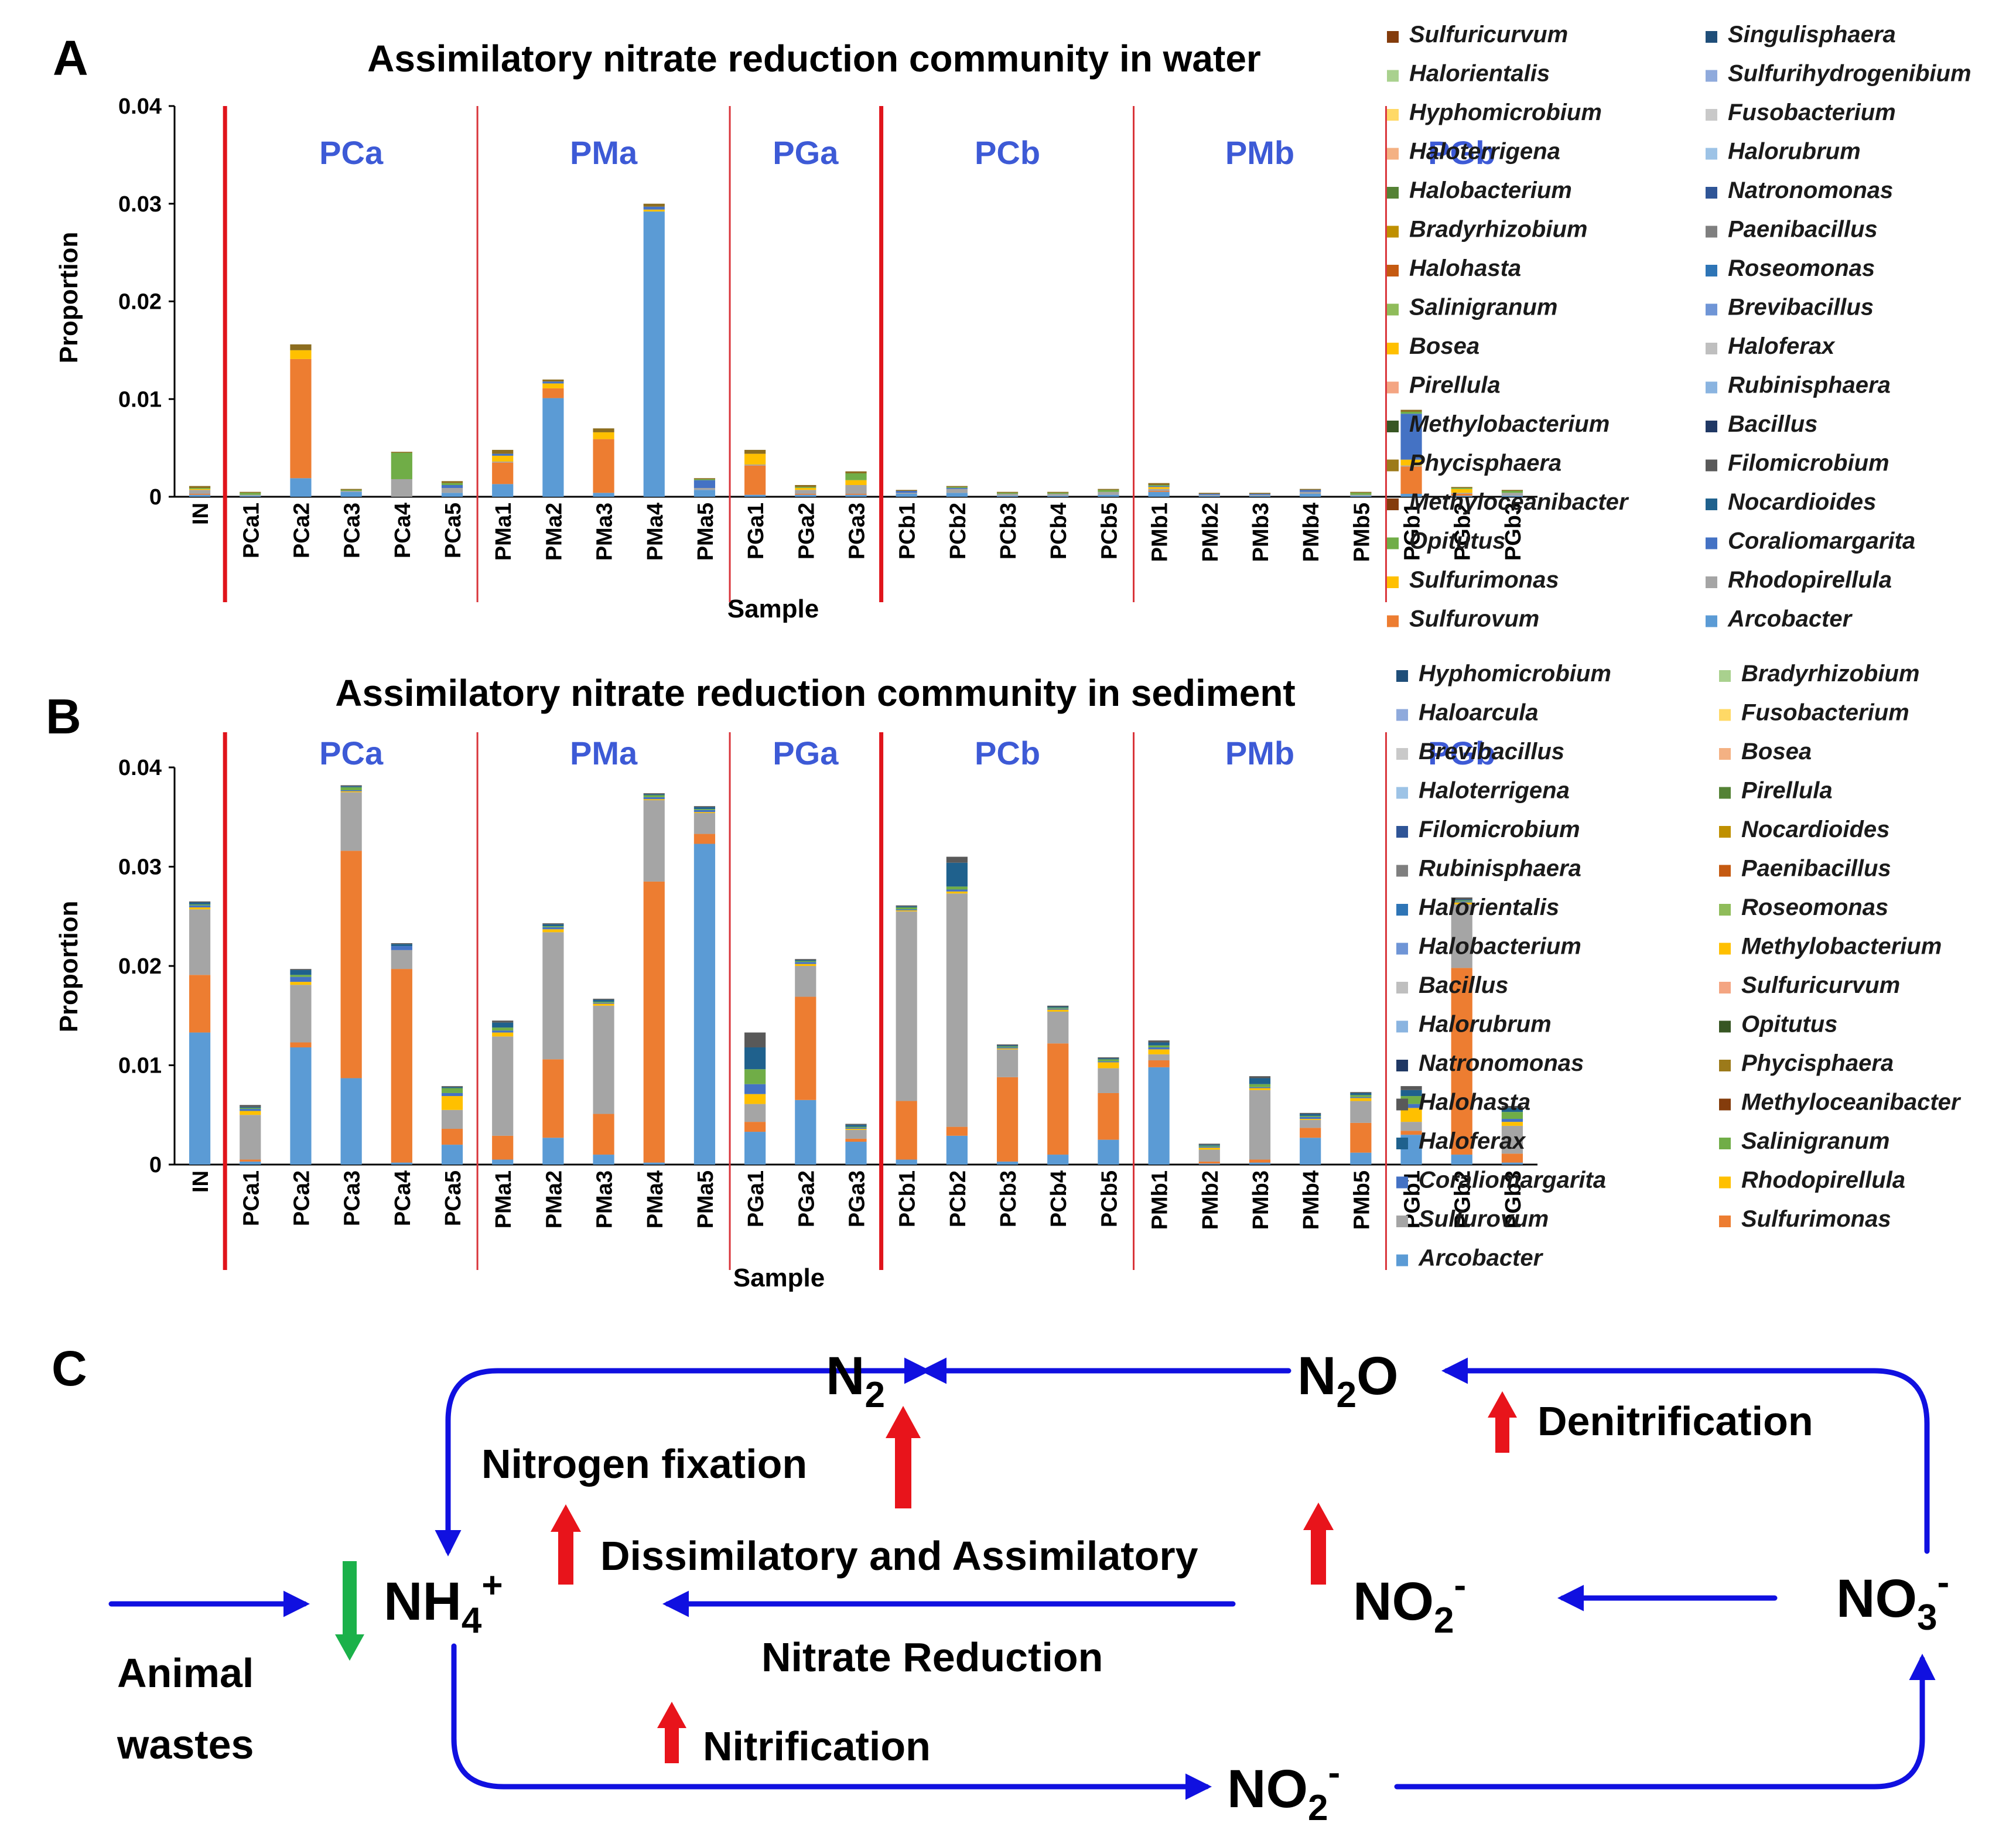  I want to click on label-nitrogen-fixation: Nitrogen fixation, so click(644, 1464).